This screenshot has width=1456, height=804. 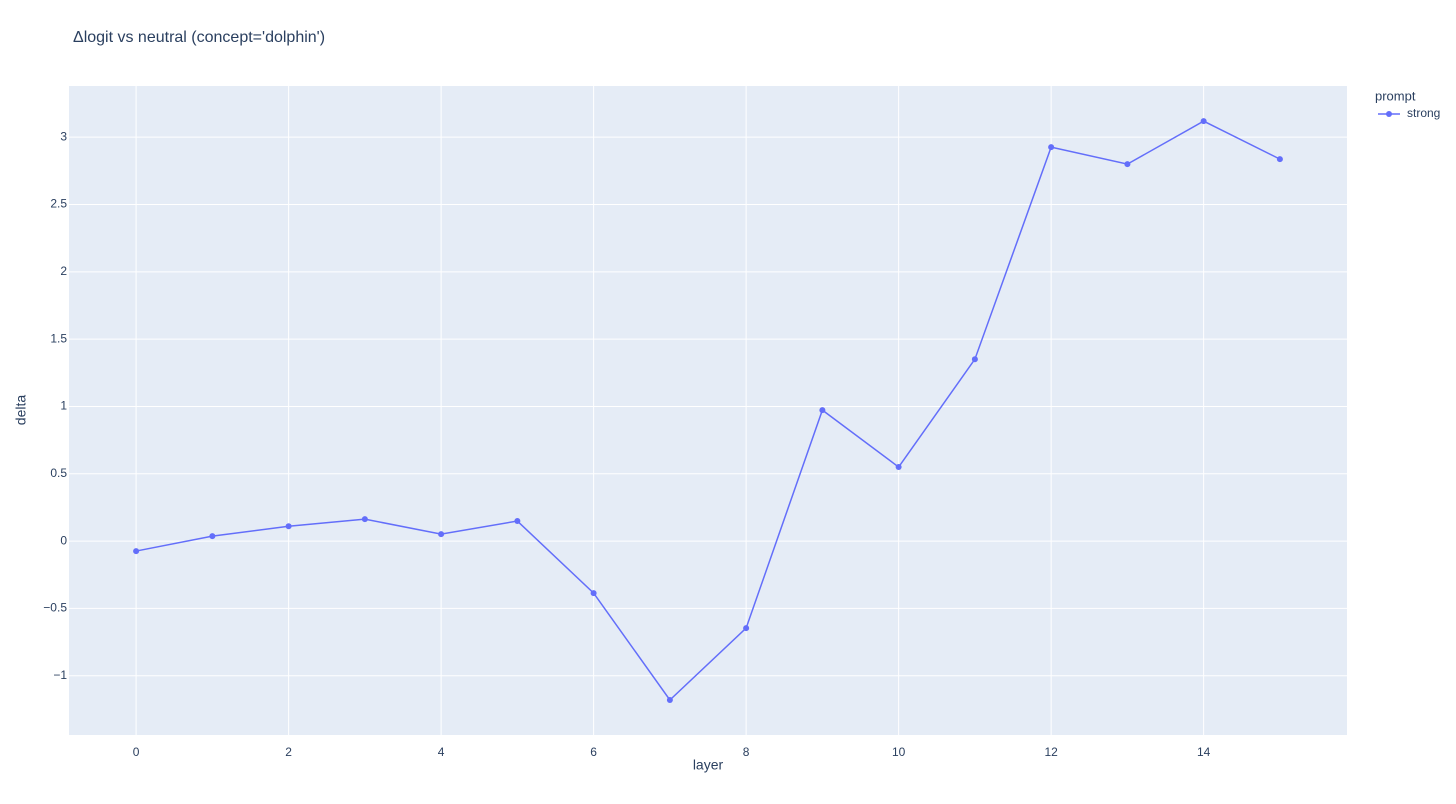 I want to click on x-axis-label: layer, so click(x=708, y=765).